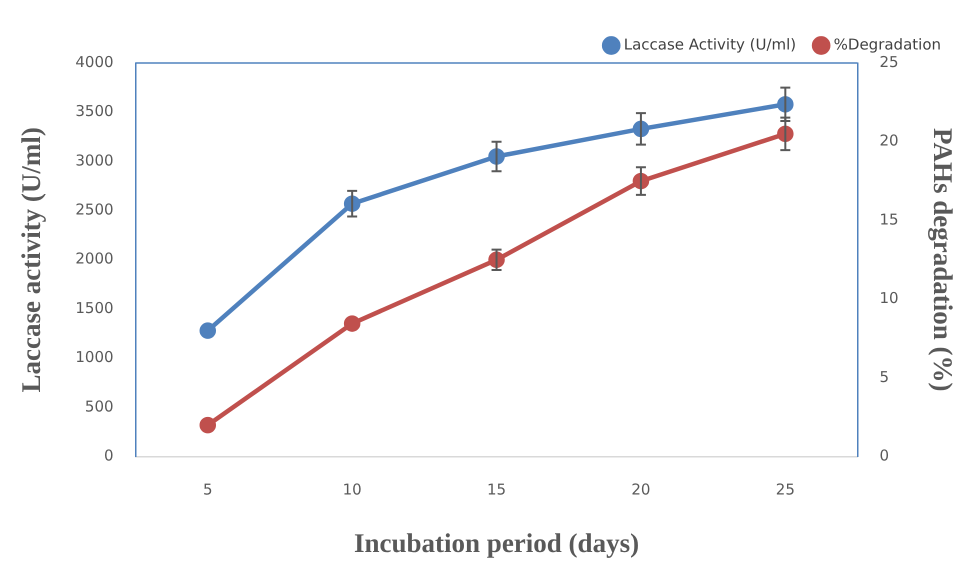 Image resolution: width=979 pixels, height=573 pixels. I want to click on y-tick-label: 0, so click(109, 455).